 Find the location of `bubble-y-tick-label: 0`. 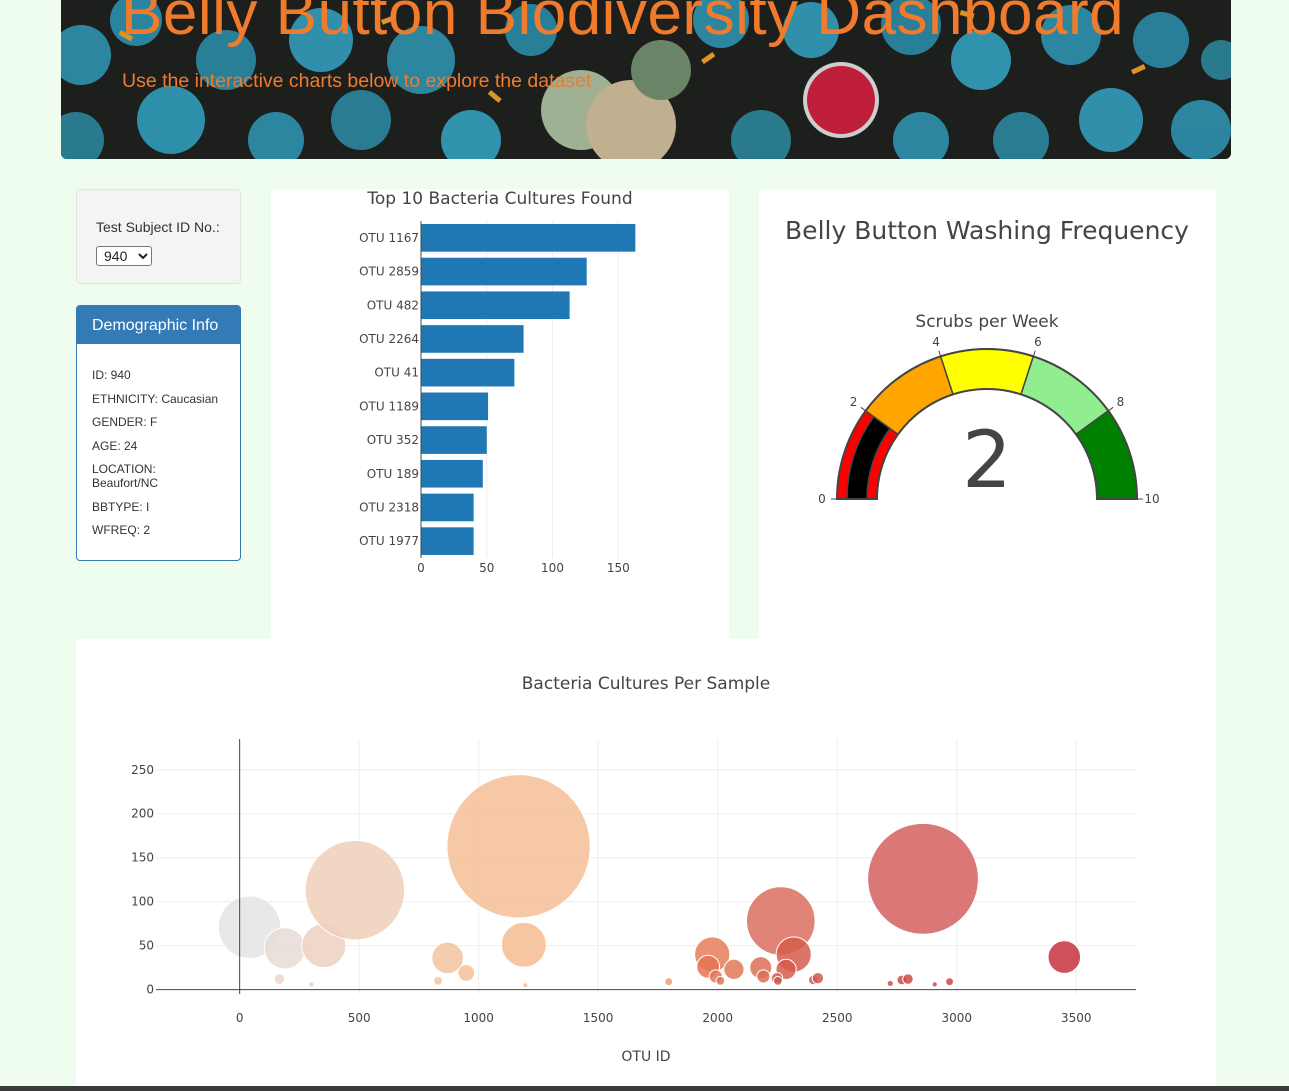

bubble-y-tick-label: 0 is located at coordinates (150, 990).